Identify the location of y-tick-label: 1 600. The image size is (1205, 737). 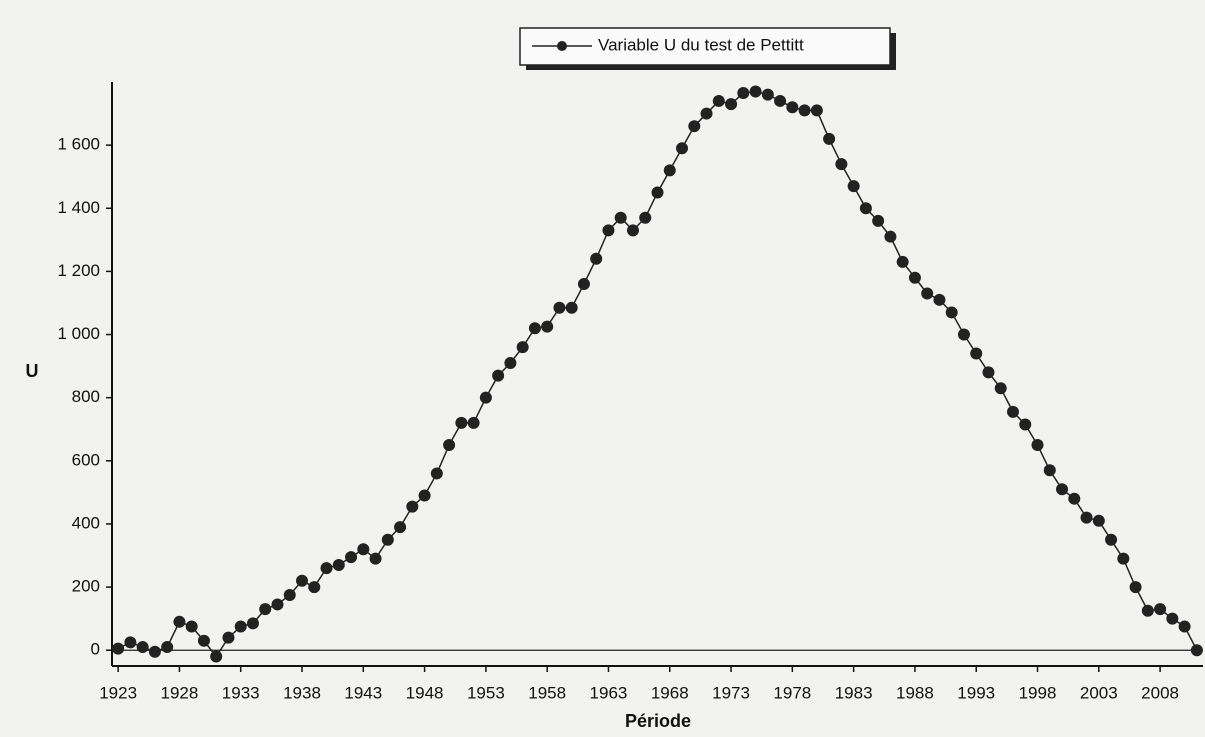
(78, 144).